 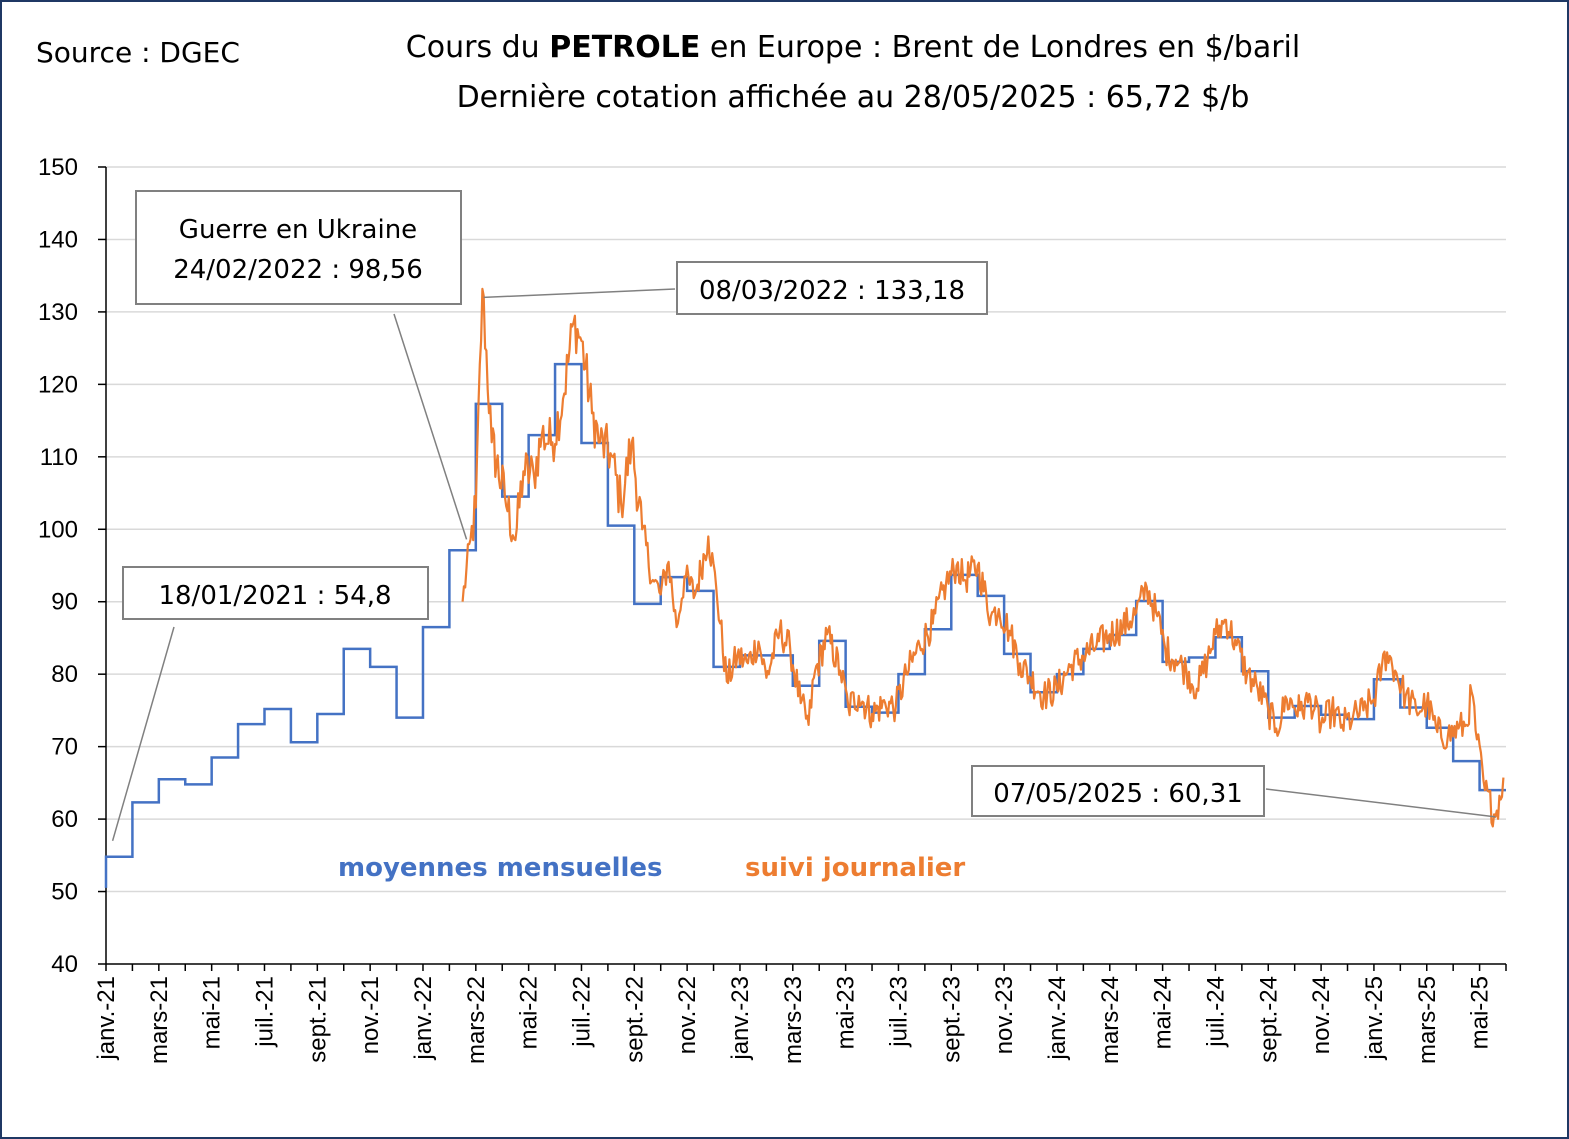 I want to click on y-tick-label: 70, so click(x=64, y=747).